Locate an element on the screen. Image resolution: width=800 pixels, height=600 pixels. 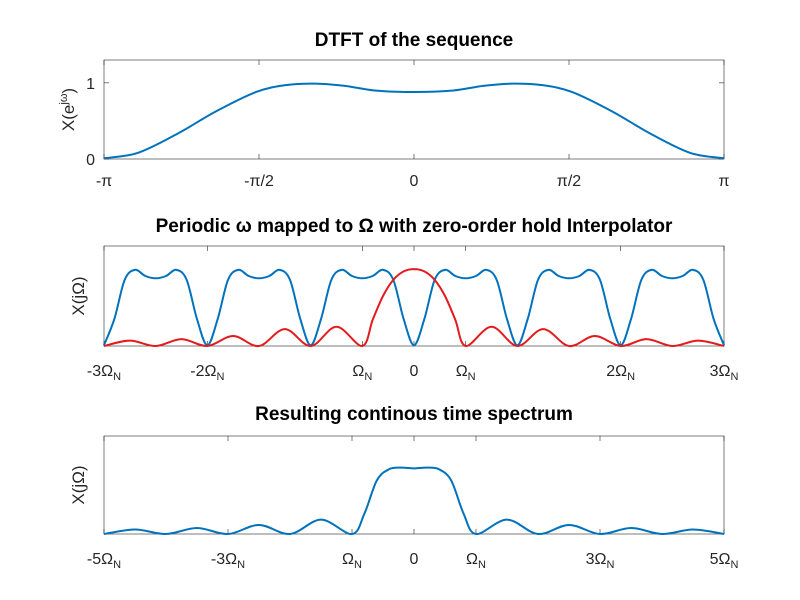
y-axis-label: X(ejω) is located at coordinates (68, 109).